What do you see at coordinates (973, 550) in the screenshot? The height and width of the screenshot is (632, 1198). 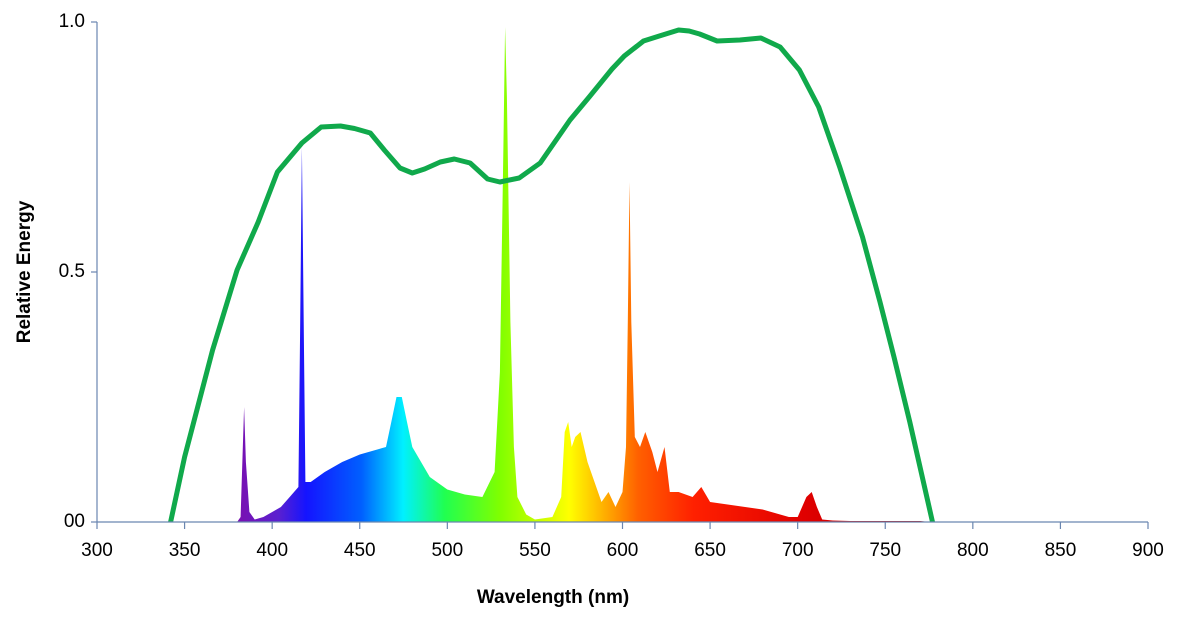 I see `x-tick-label: 800` at bounding box center [973, 550].